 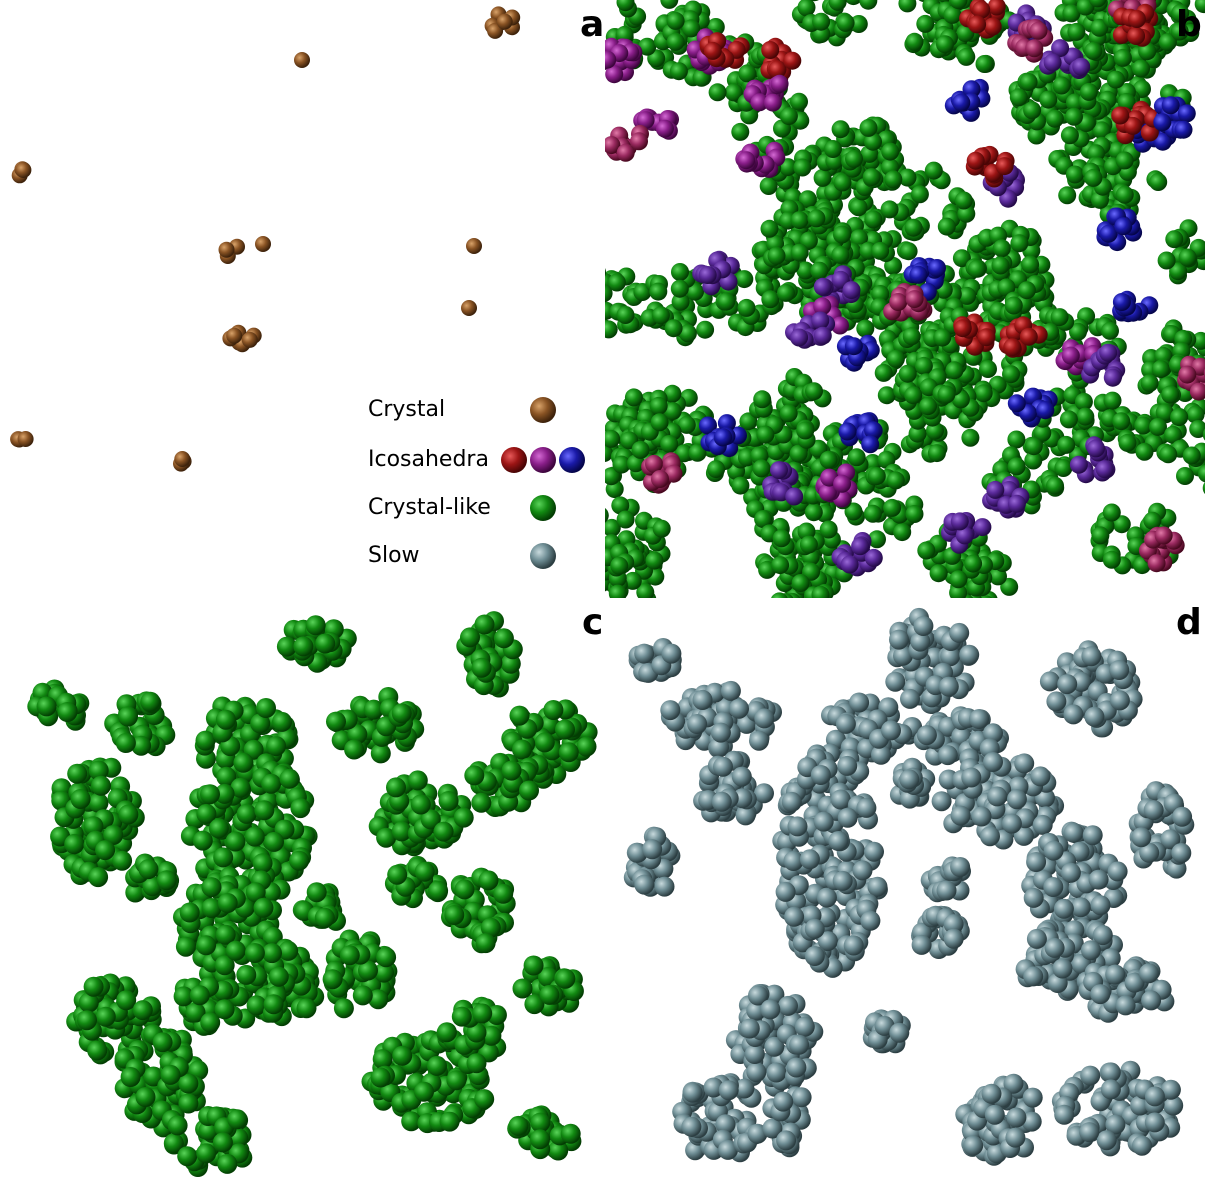 What do you see at coordinates (592, 24) in the screenshot?
I see `panel-label: a` at bounding box center [592, 24].